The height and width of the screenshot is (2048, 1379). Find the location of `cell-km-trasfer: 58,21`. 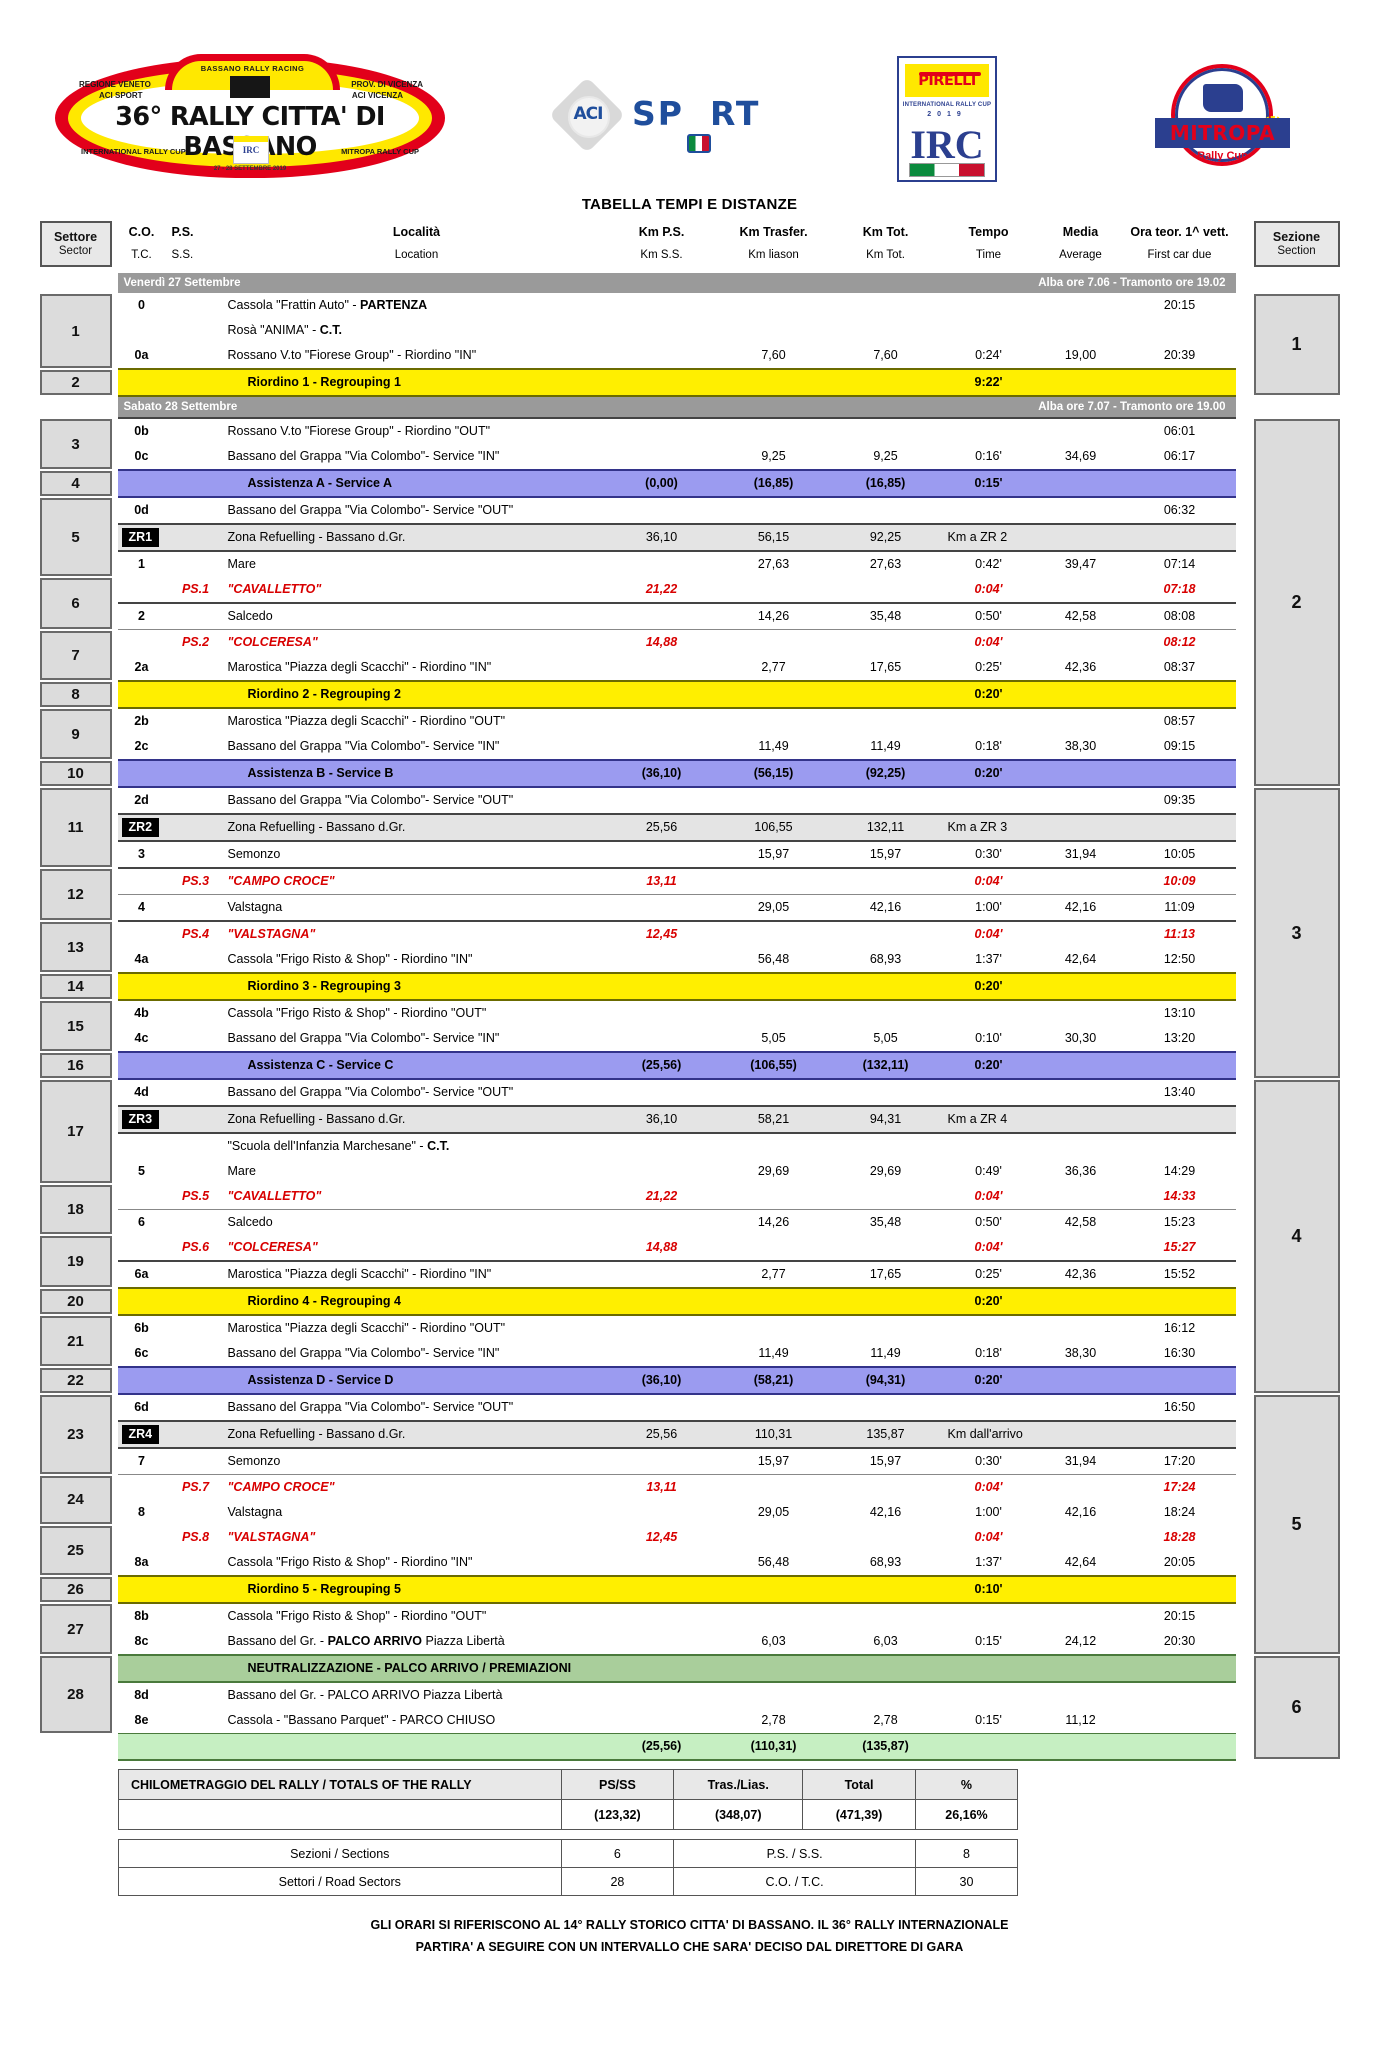

cell-km-trasfer: 58,21 is located at coordinates (773, 1119).